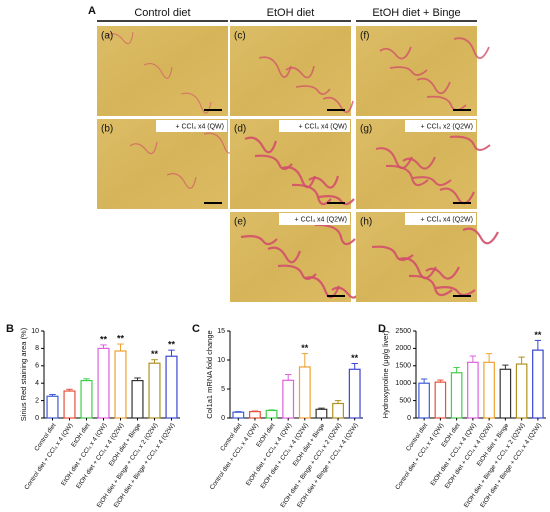  What do you see at coordinates (196, 329) in the screenshot?
I see `panel-label: C` at bounding box center [196, 329].